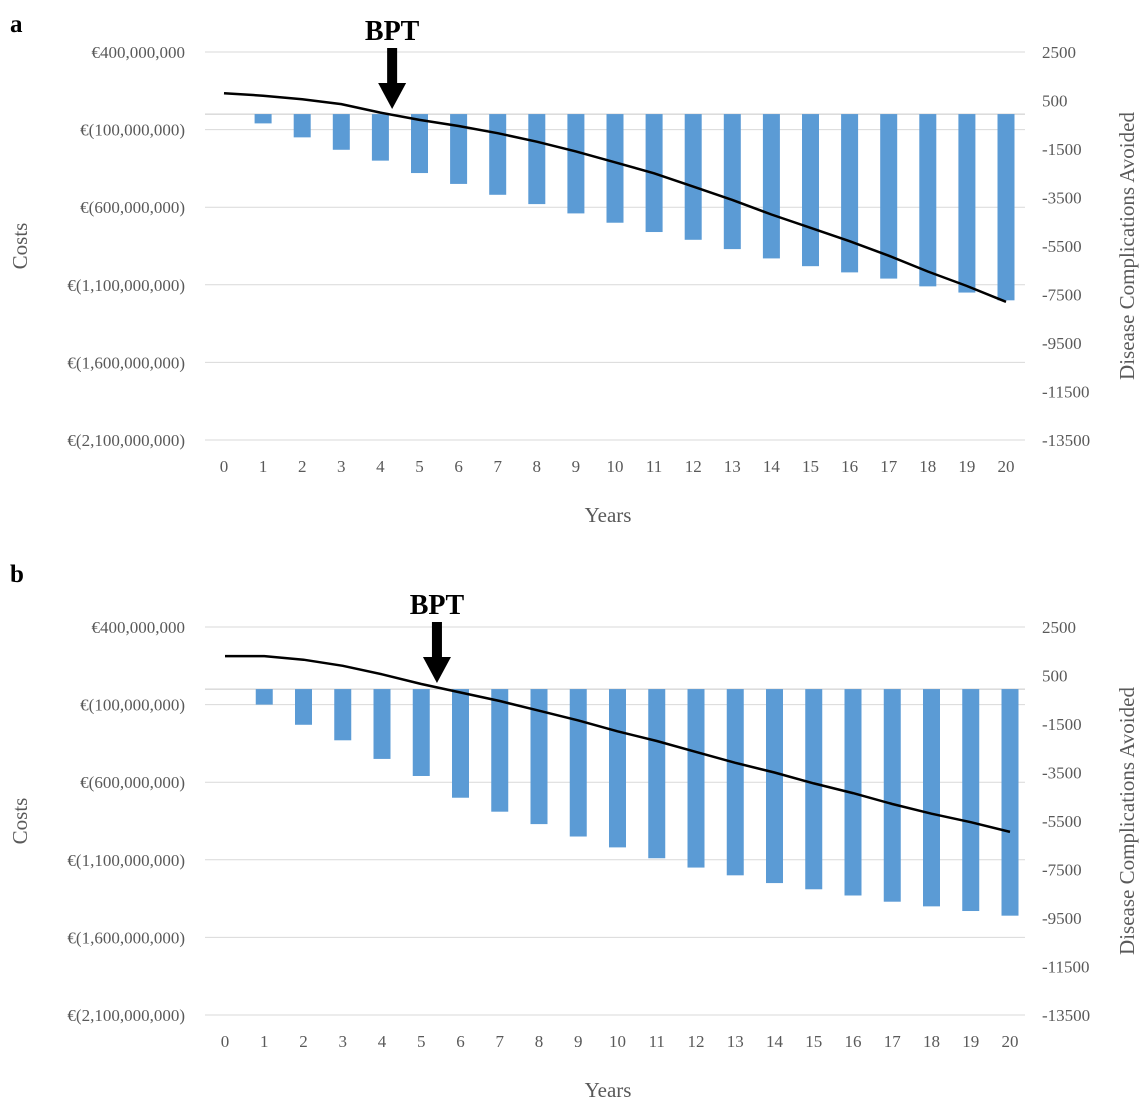  Describe the element at coordinates (436, 670) in the screenshot. I see `bpt-arrow-head` at that location.